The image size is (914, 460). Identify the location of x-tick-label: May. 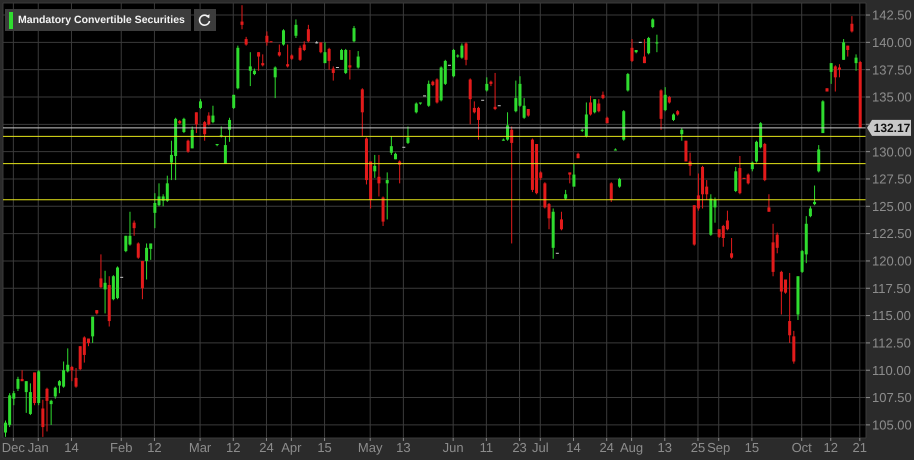
(370, 448).